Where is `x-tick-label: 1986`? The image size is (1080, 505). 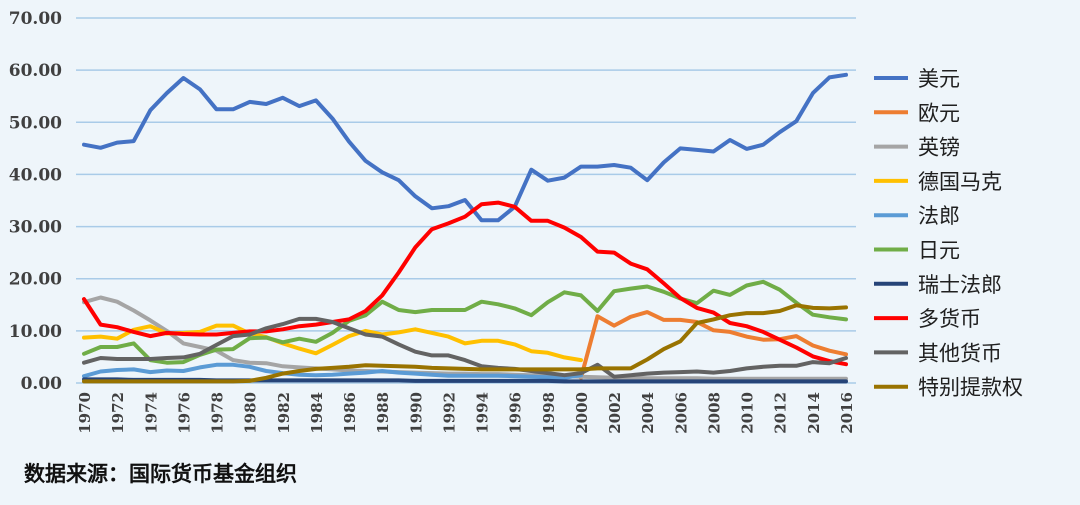 x-tick-label: 1986 is located at coordinates (350, 413).